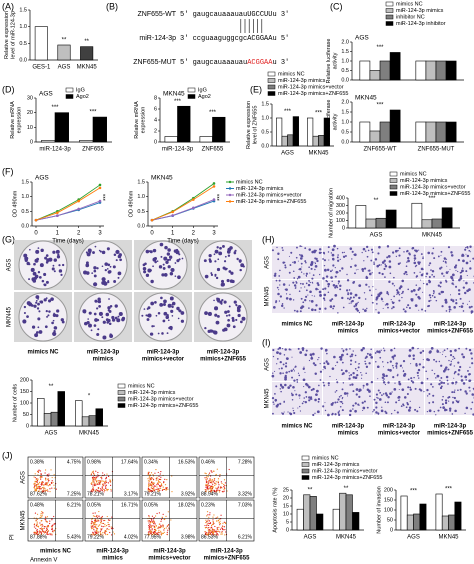 The width and height of the screenshot is (474, 564). I want to click on sequence-name: ZNF655-WT, so click(157, 14).